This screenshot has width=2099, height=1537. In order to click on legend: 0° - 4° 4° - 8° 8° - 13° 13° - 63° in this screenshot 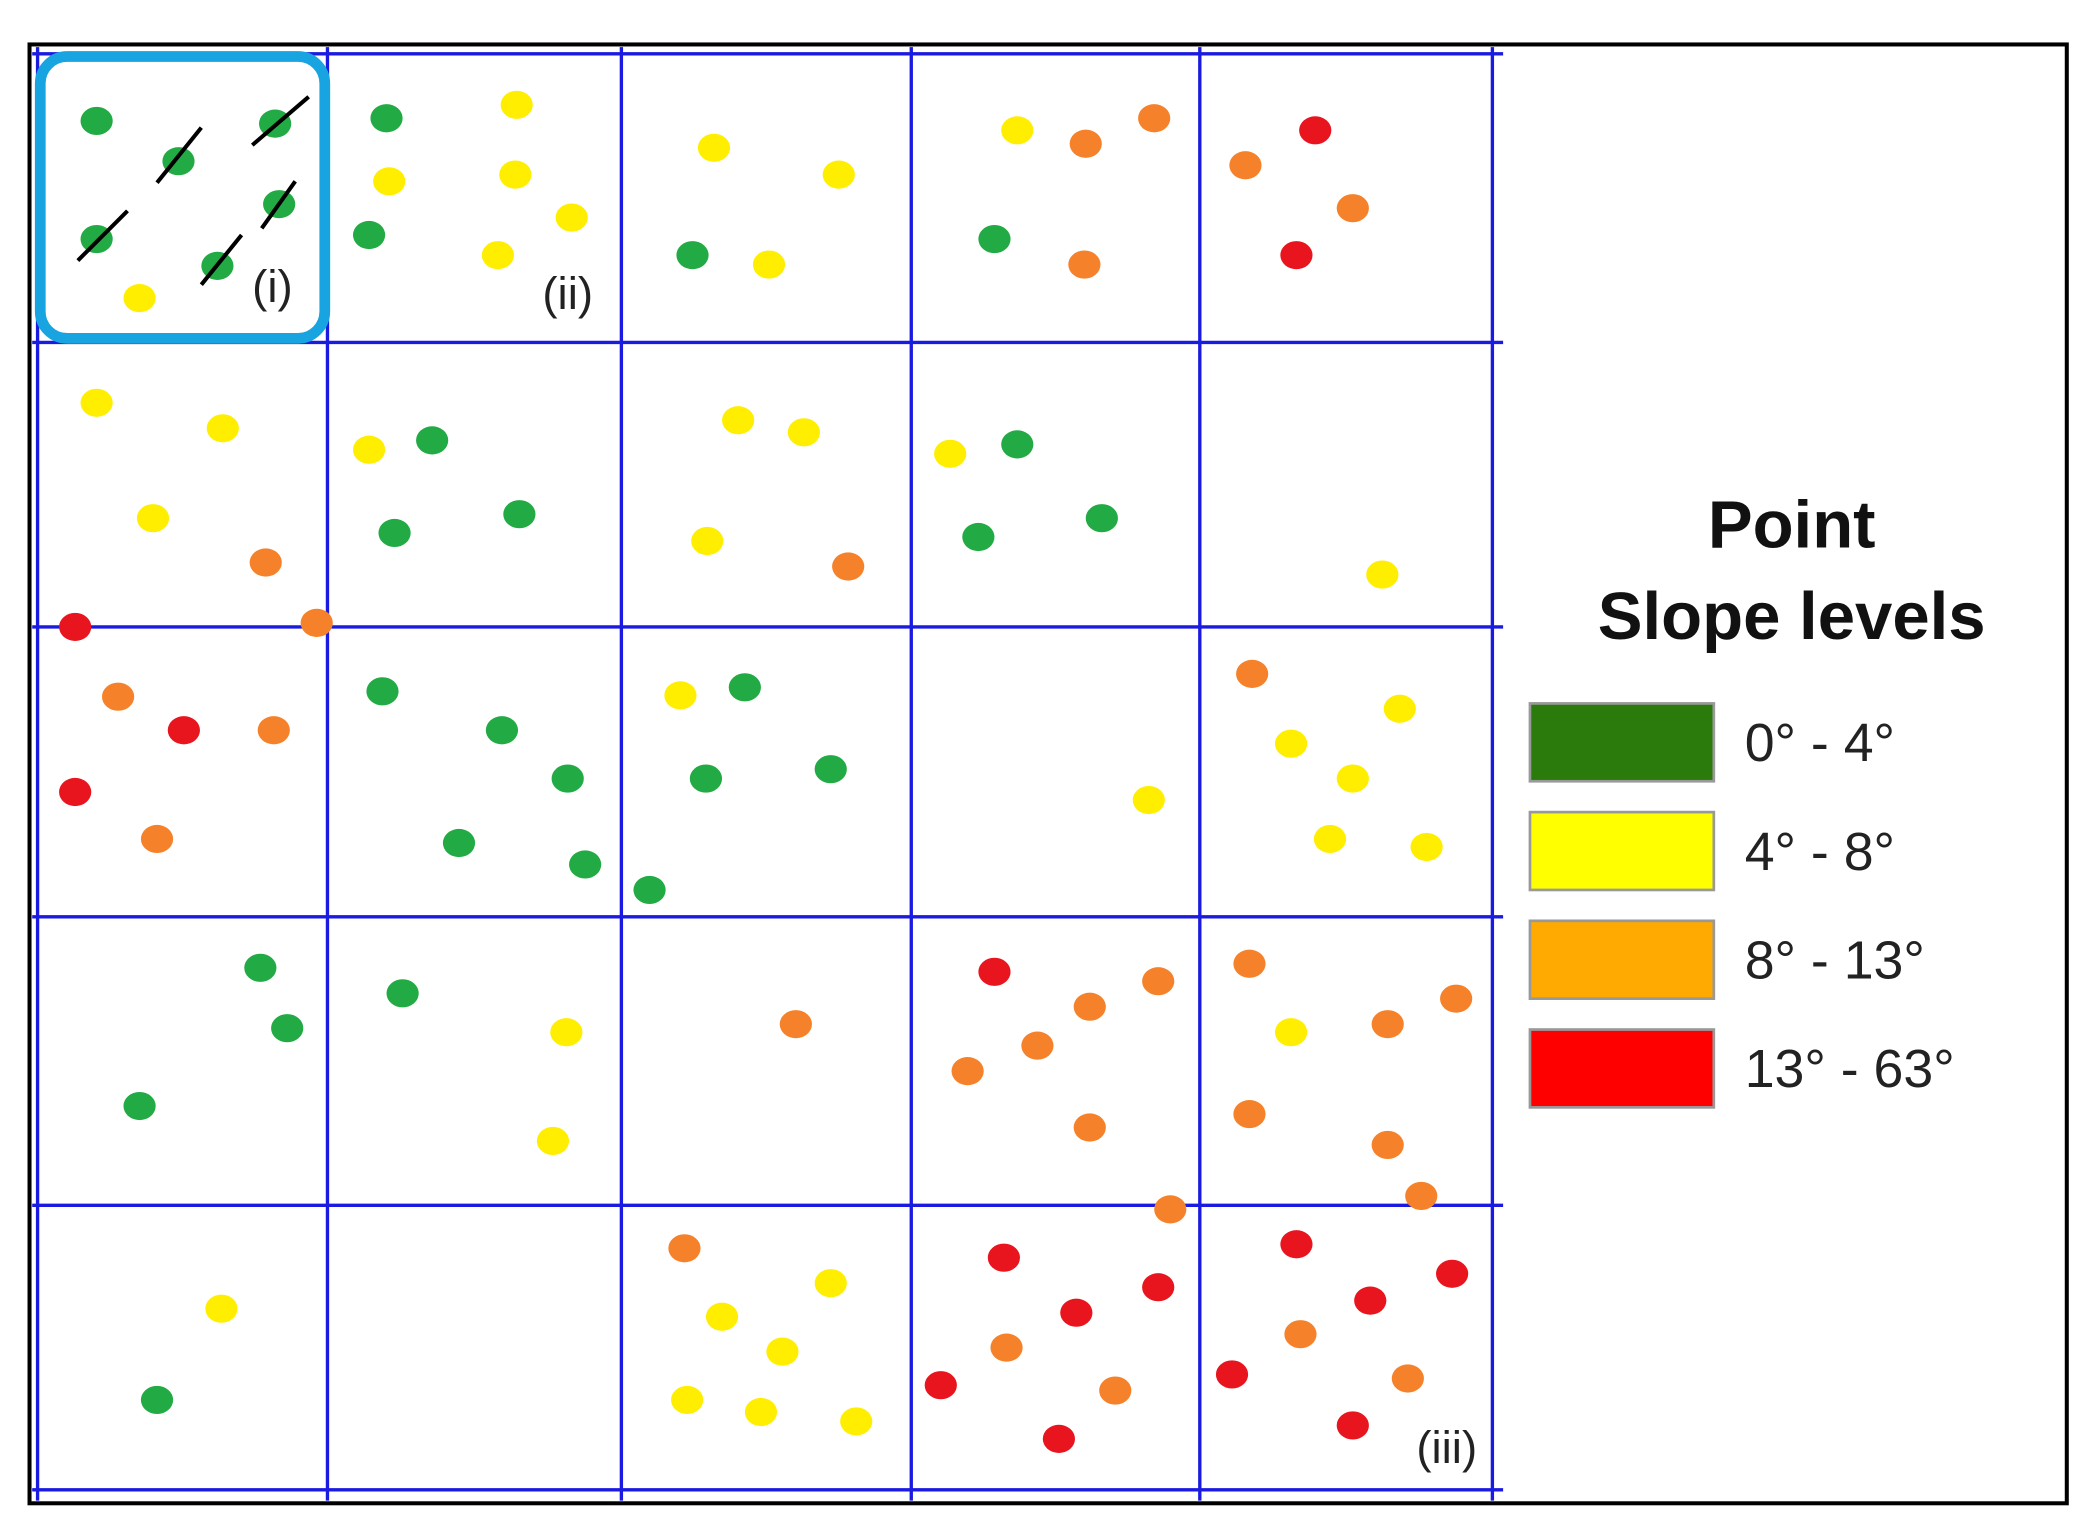, I will do `click(1741, 905)`.